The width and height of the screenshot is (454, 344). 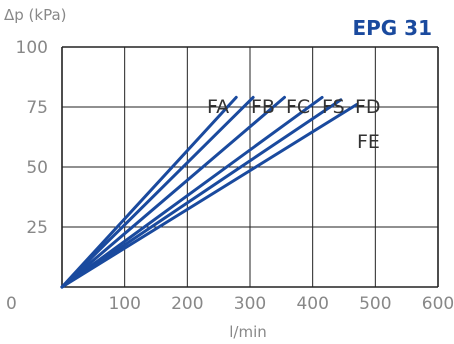 I want to click on y-tick-label: 75, so click(x=37, y=108).